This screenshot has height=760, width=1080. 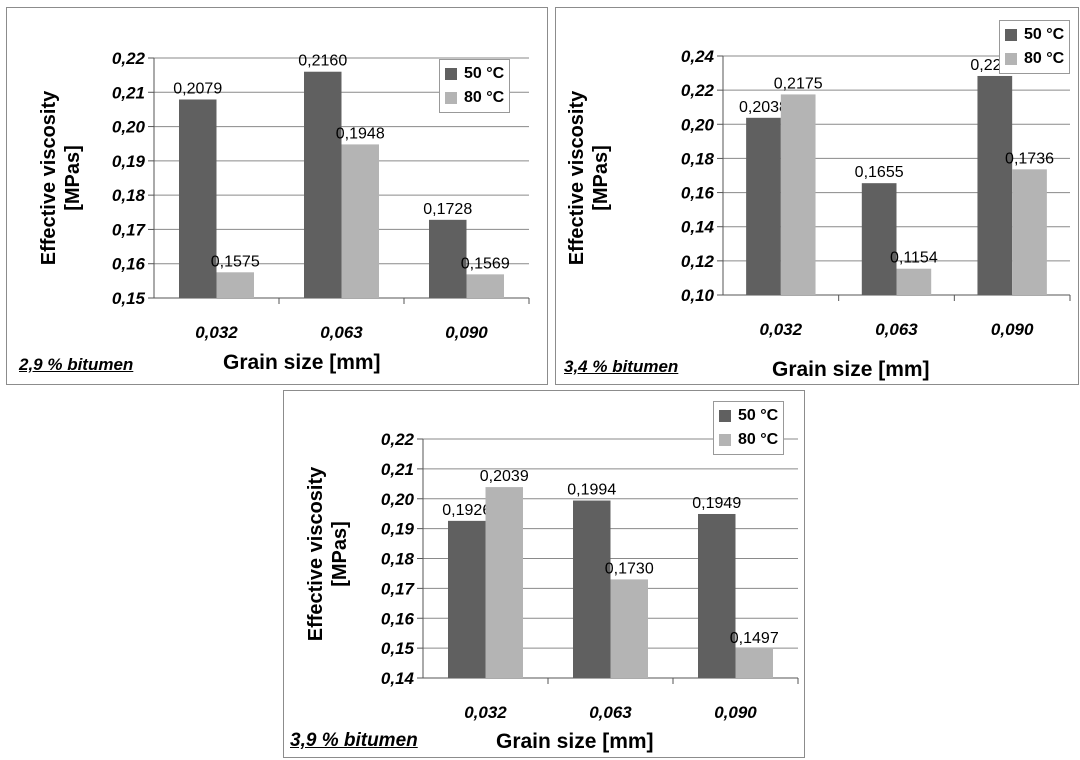 I want to click on y-tick-label: 0,12, so click(x=698, y=261).